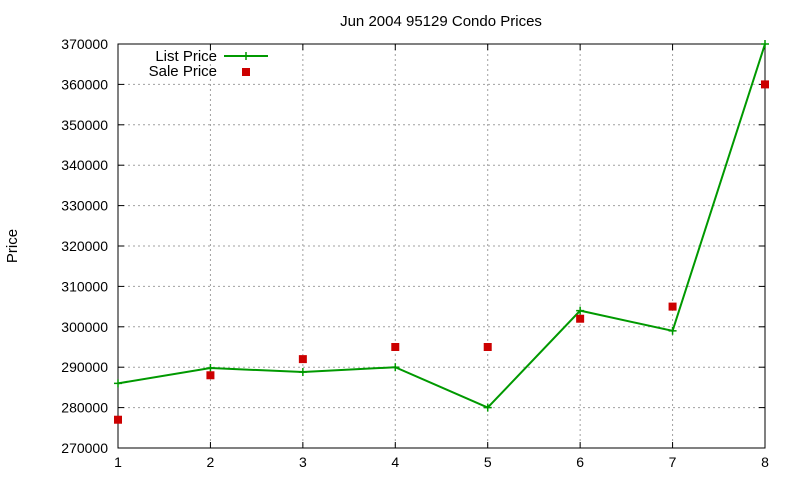 The width and height of the screenshot is (800, 480). I want to click on x-tick-label: 5, so click(488, 462).